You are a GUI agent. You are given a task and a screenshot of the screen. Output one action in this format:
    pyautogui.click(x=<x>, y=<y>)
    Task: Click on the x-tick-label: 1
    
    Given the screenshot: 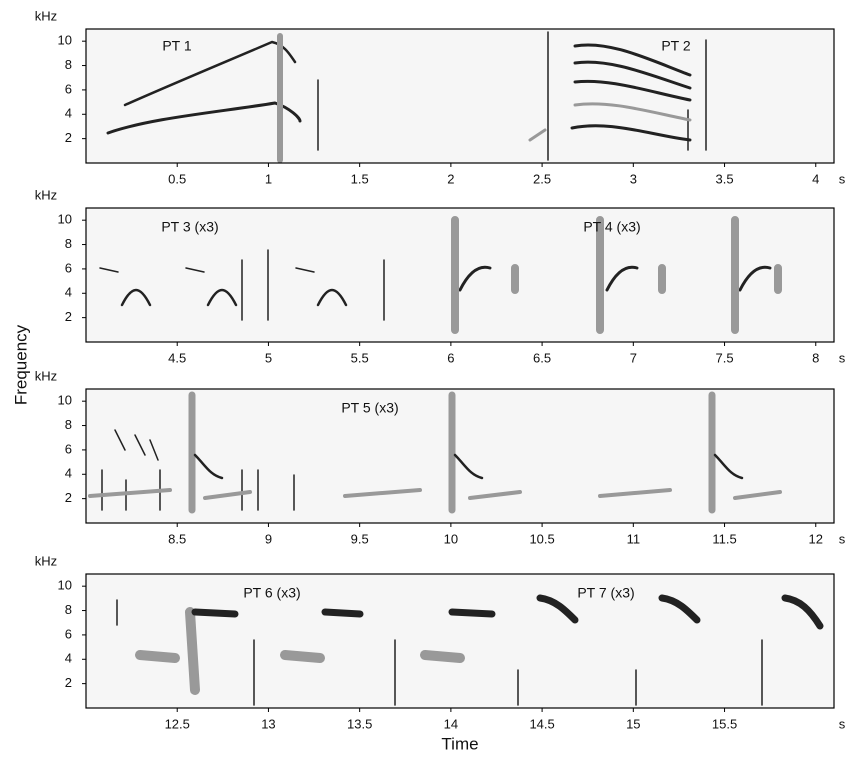 What is the action you would take?
    pyautogui.click(x=268, y=178)
    